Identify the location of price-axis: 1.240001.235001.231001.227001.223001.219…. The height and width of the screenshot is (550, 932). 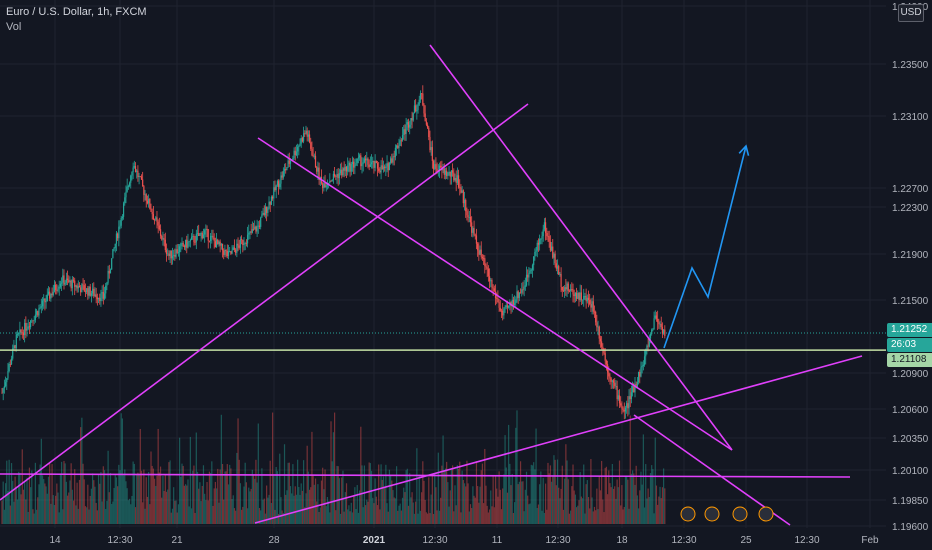
(910, 267).